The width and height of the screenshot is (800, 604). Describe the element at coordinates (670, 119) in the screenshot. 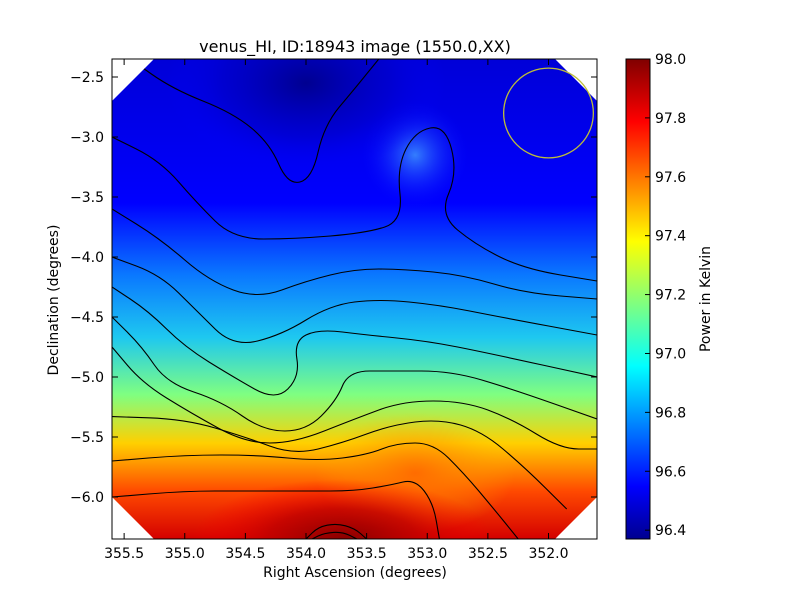

I see `colorbar-tick-label: 97.8` at that location.